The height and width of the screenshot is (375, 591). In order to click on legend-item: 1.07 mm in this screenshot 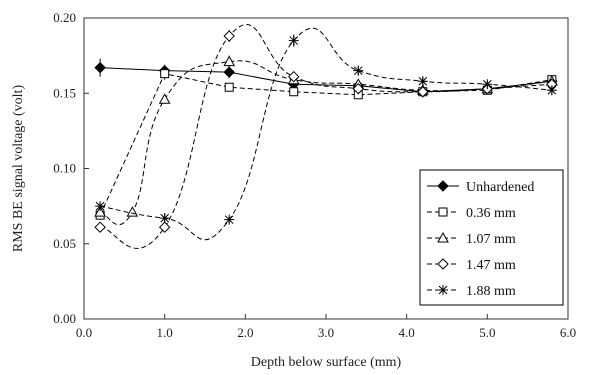, I will do `click(471, 239)`.